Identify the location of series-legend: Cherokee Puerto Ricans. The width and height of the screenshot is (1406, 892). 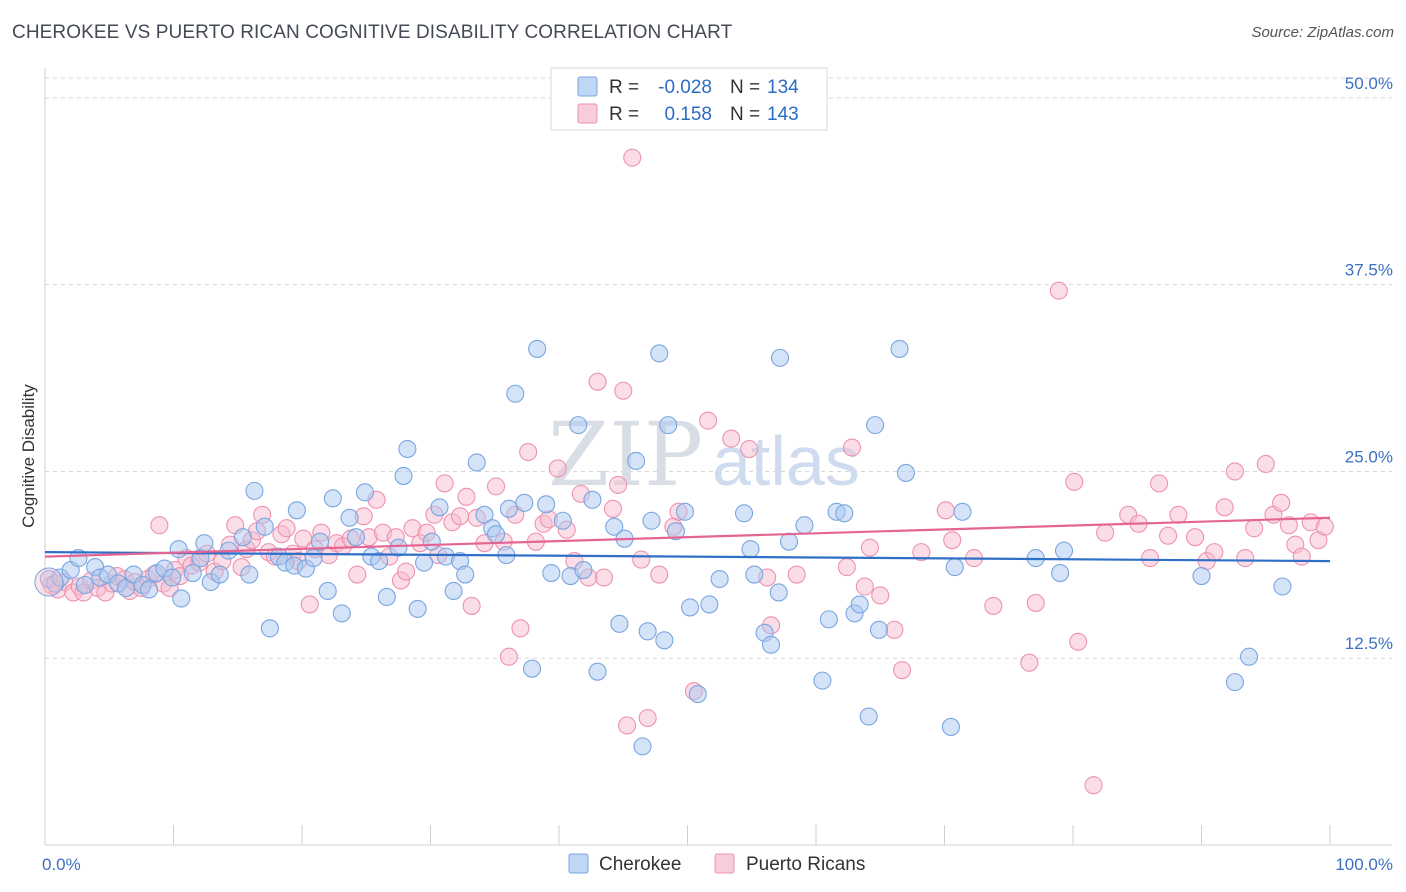
(716, 864).